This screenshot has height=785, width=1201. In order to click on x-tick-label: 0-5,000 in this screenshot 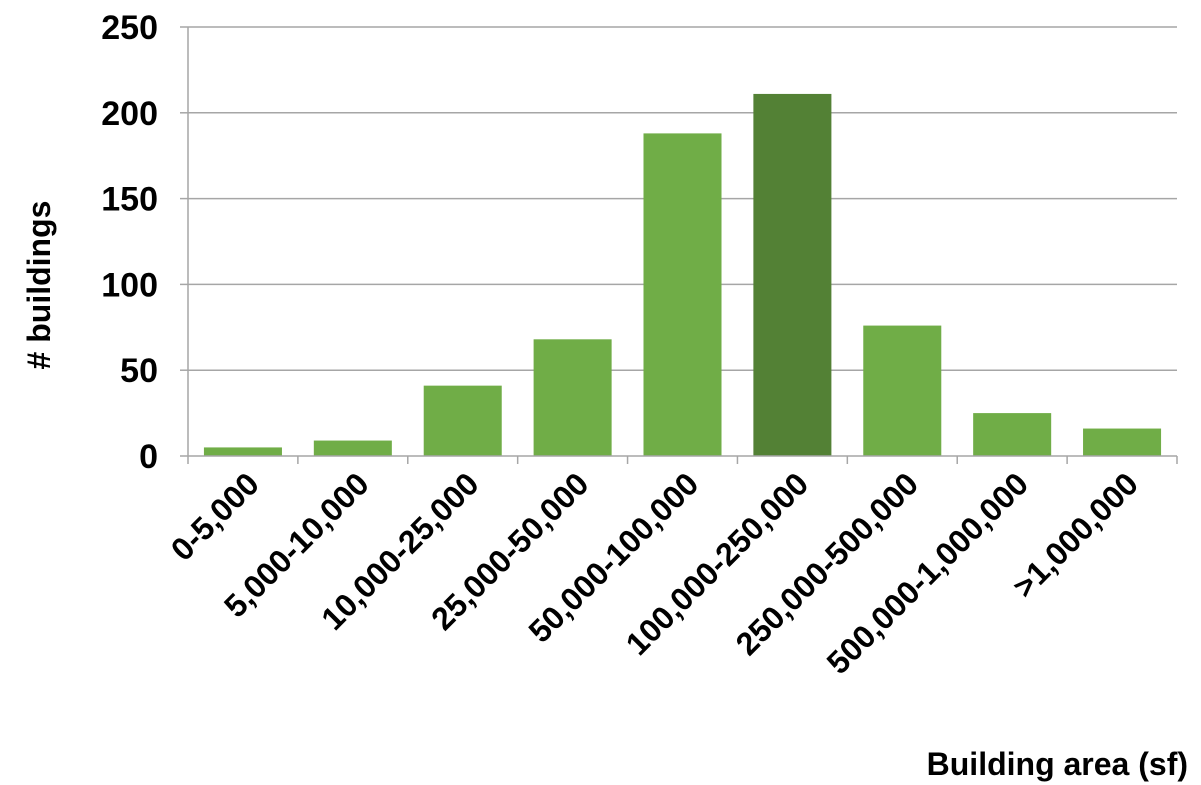, I will do `click(215, 516)`.